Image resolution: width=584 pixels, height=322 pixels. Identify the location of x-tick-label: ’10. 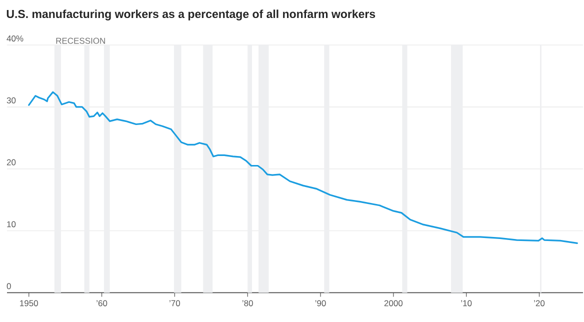
(466, 303).